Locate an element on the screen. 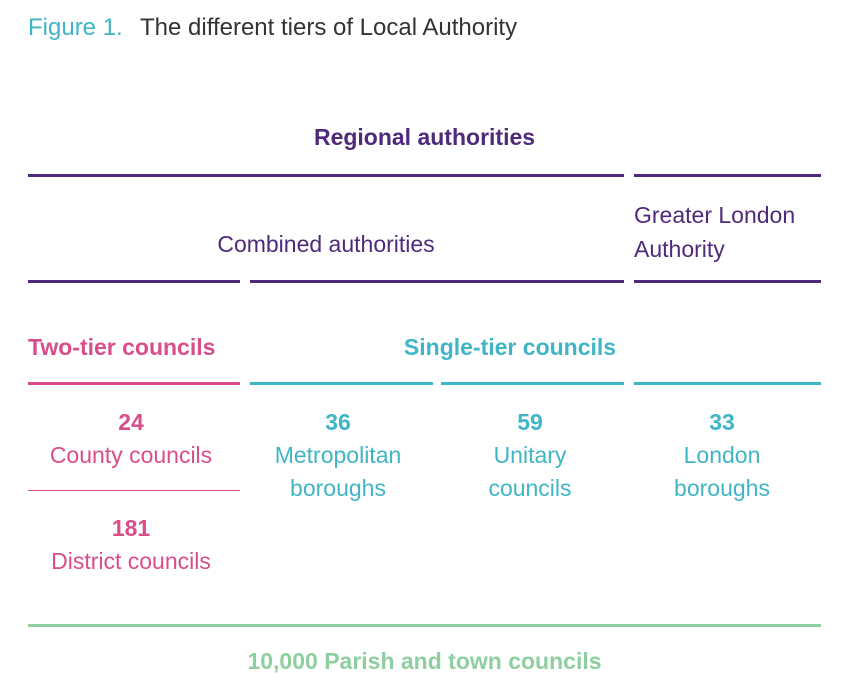  two-tier-divider is located at coordinates (134, 383).